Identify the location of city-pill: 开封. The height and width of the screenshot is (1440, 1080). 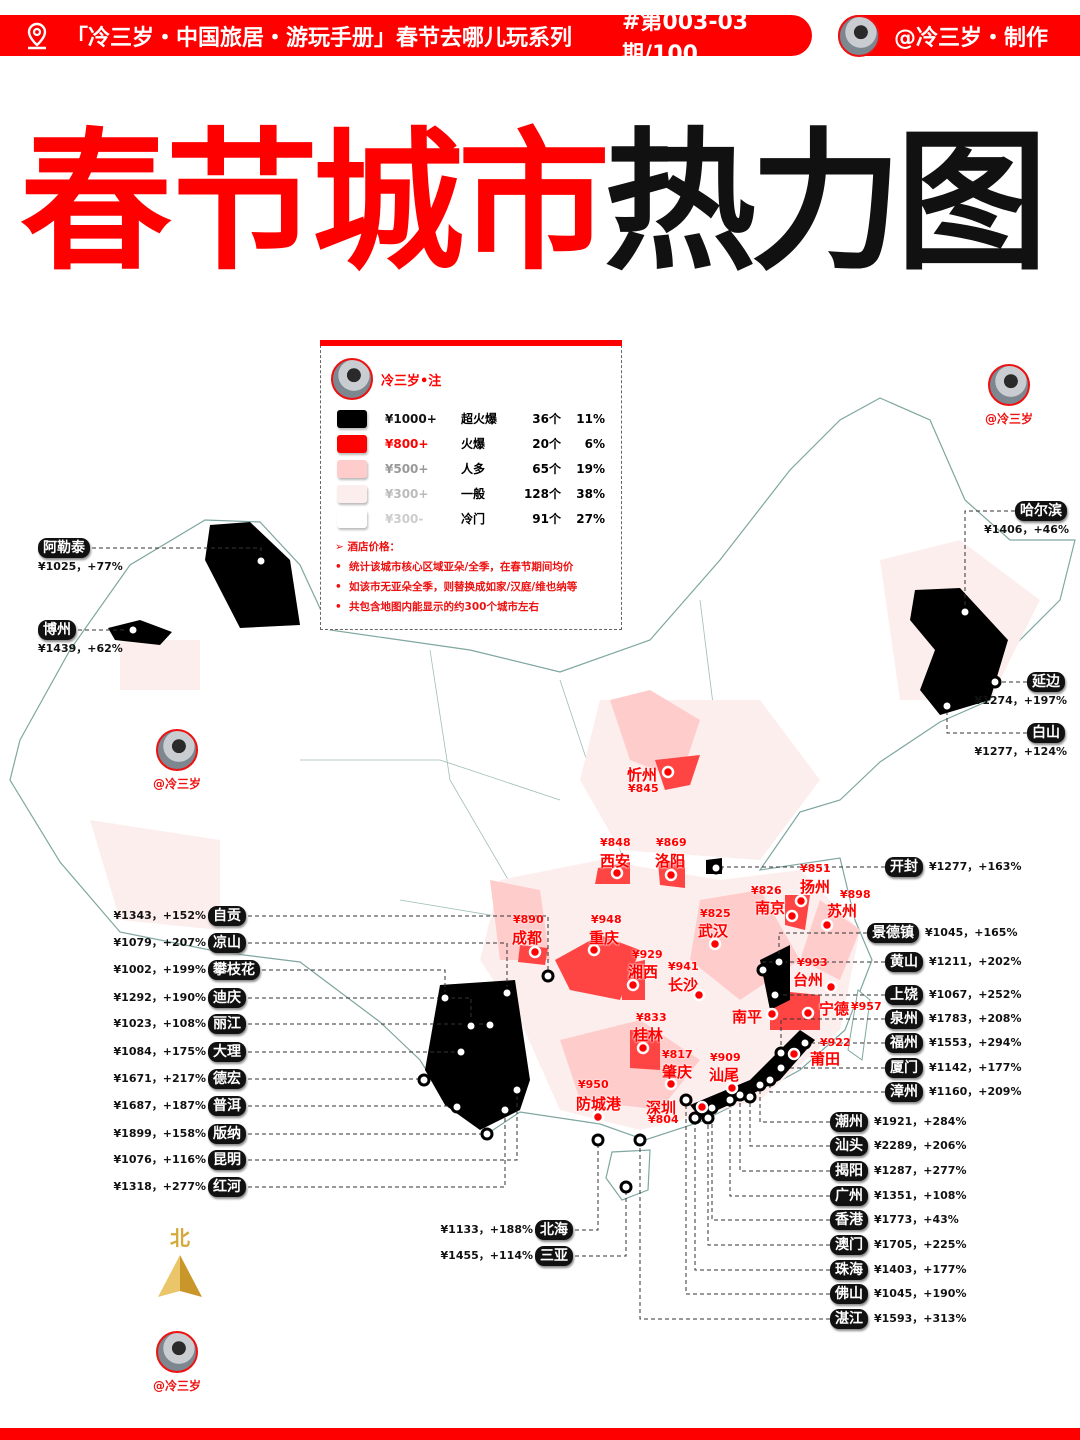
(904, 867).